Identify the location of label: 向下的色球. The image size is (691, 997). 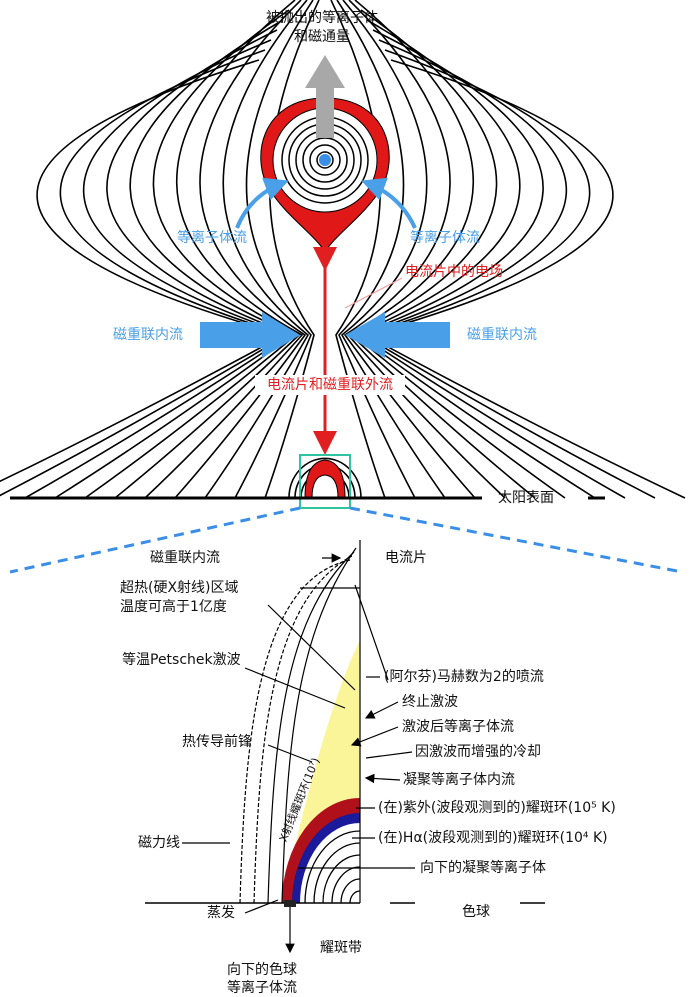
(262, 969).